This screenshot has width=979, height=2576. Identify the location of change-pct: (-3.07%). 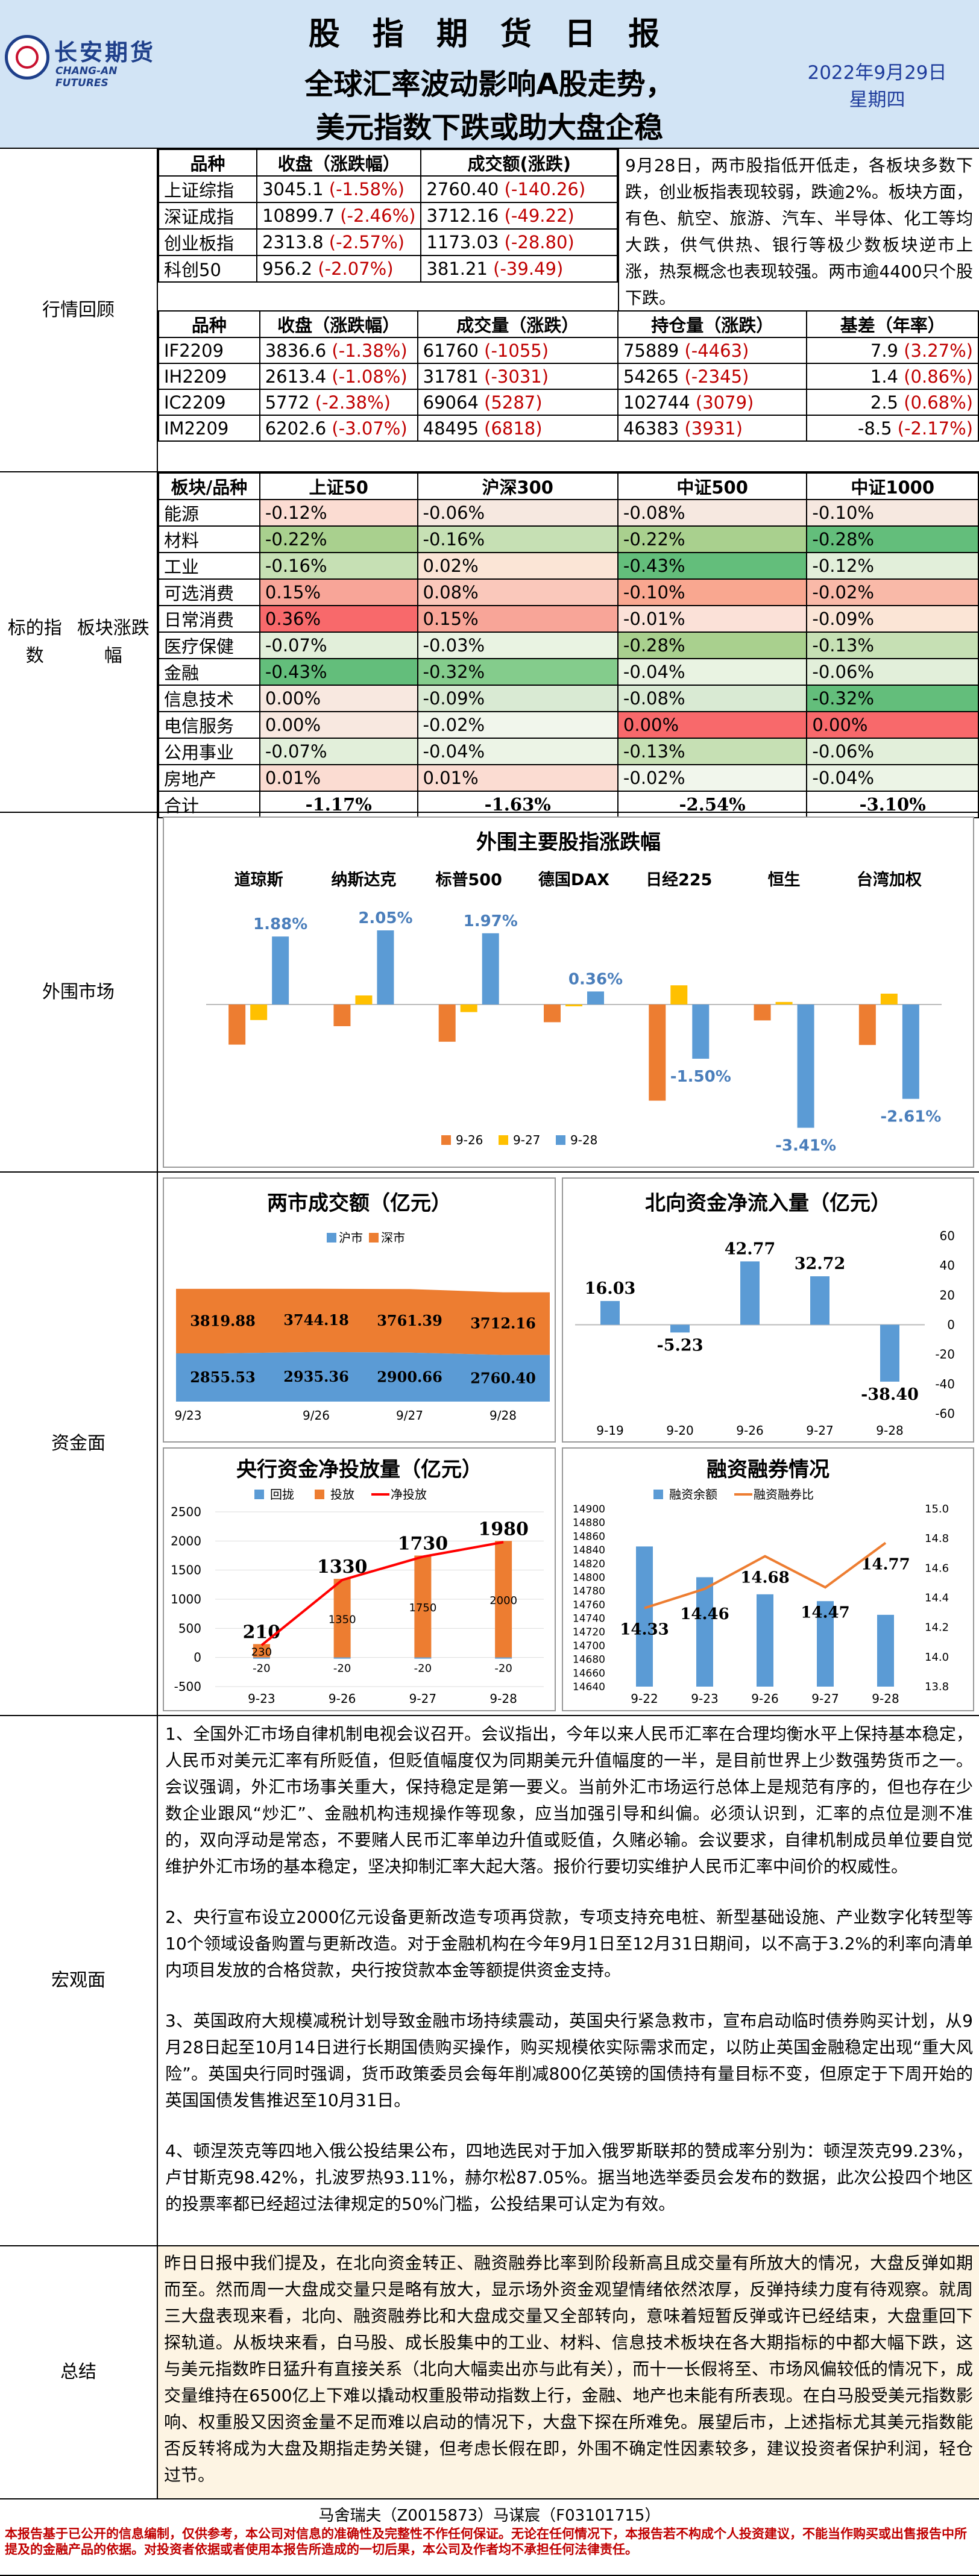
(370, 428).